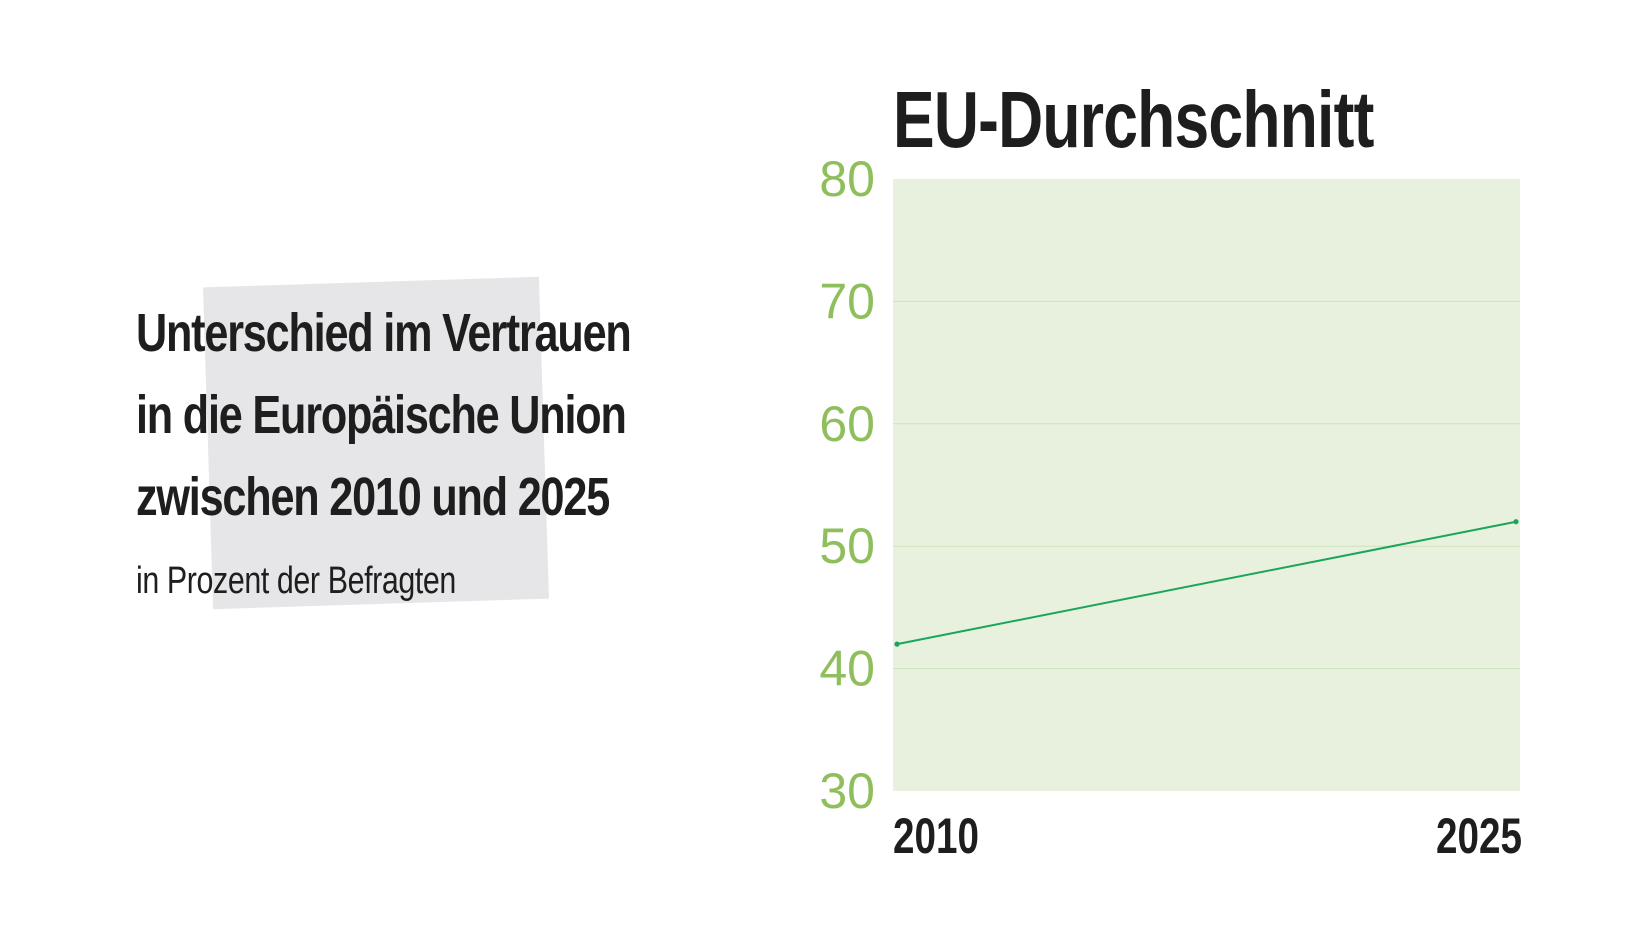 This screenshot has width=1650, height=930. I want to click on chart-title: EU-Durchschnitt, so click(1133, 119).